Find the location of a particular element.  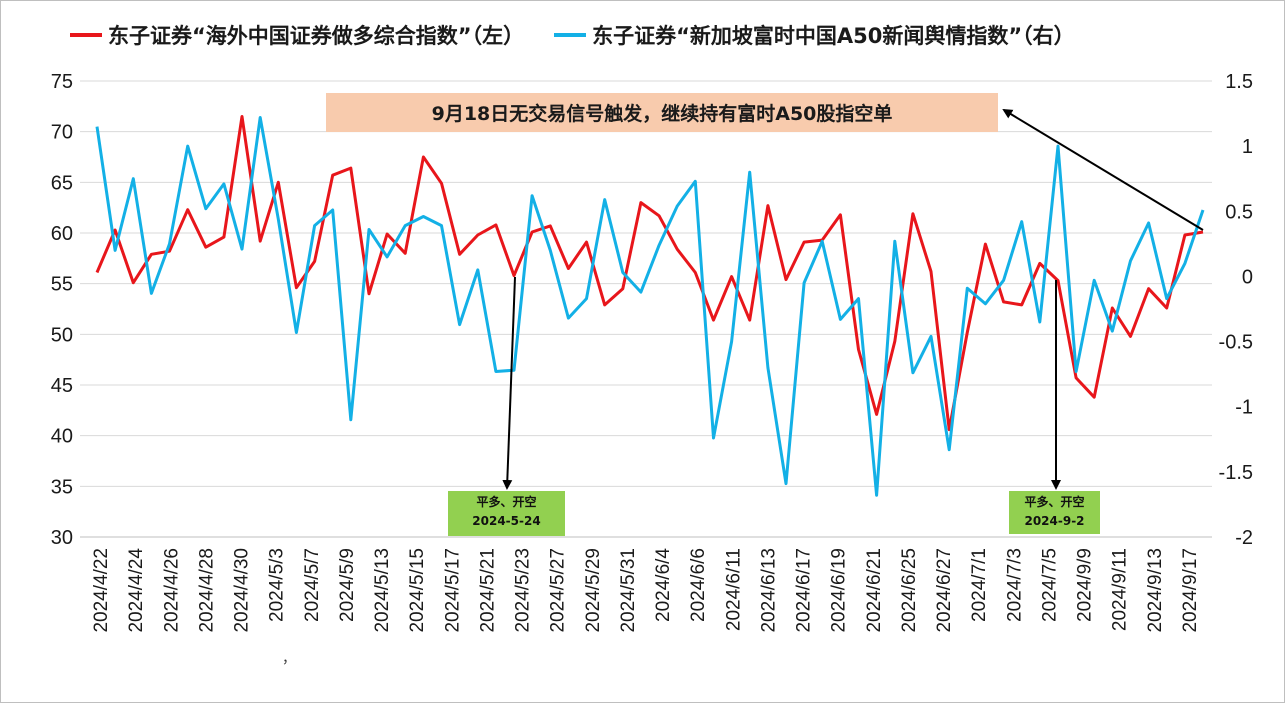

y-left-tick-label: 55 is located at coordinates (62, 285).